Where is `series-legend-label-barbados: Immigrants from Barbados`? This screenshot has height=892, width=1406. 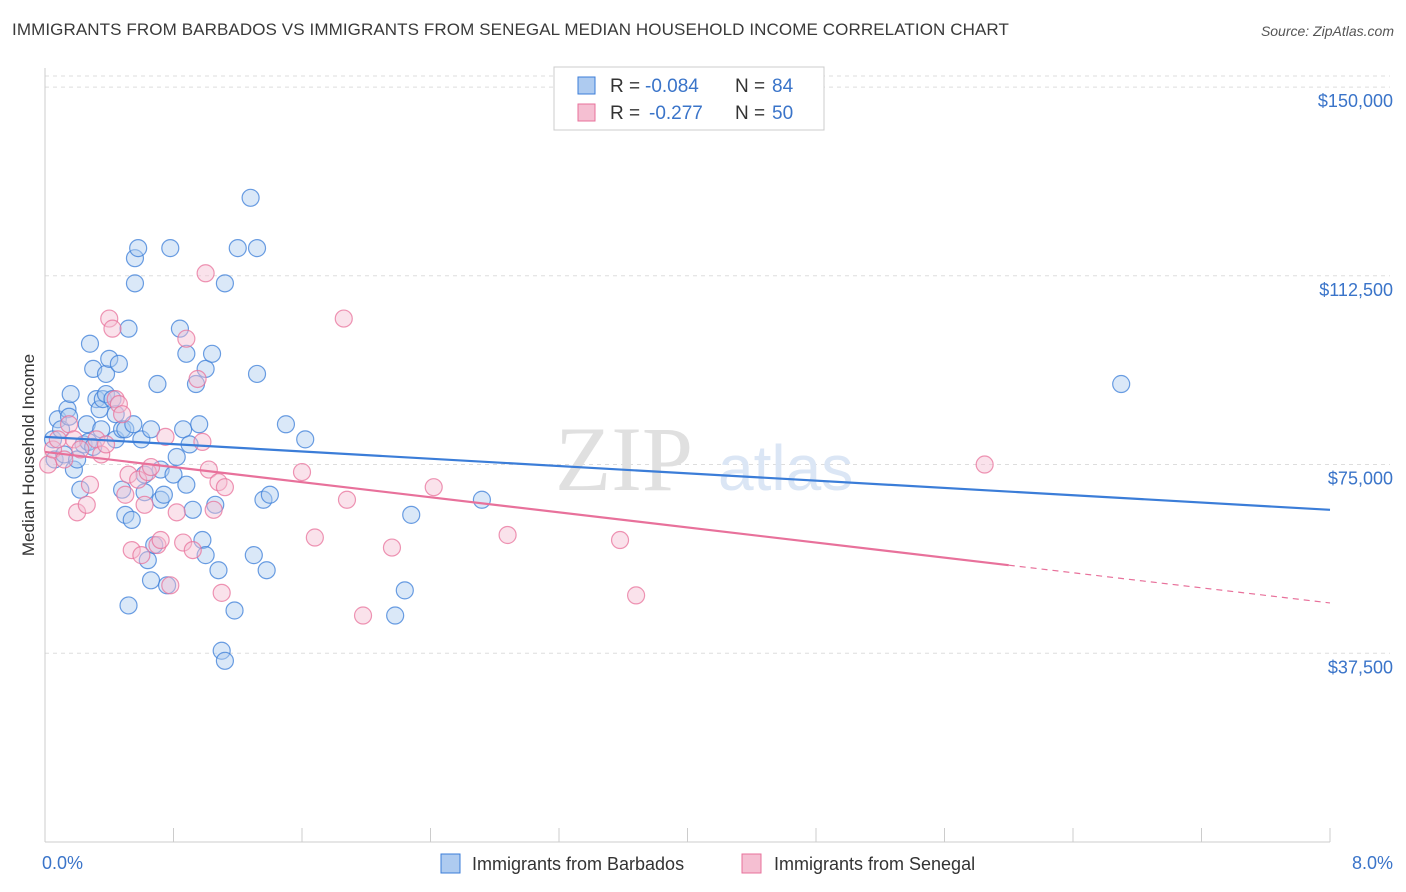 series-legend-label-barbados: Immigrants from Barbados is located at coordinates (578, 864).